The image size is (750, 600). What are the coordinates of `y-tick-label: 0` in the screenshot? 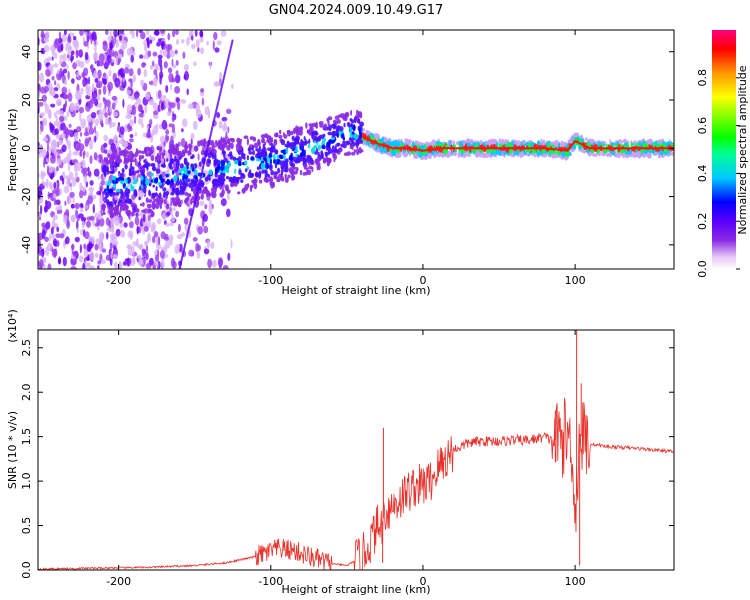 It's located at (26, 148).